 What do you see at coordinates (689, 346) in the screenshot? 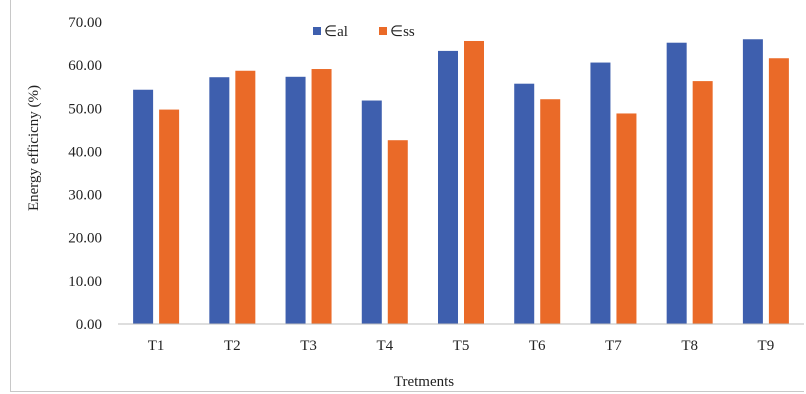
I see `x-tick-label: T8` at bounding box center [689, 346].